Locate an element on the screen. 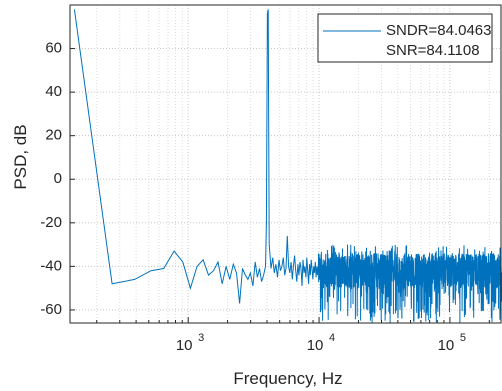 The image size is (502, 391). psd-noise-trace is located at coordinates (409, 283).